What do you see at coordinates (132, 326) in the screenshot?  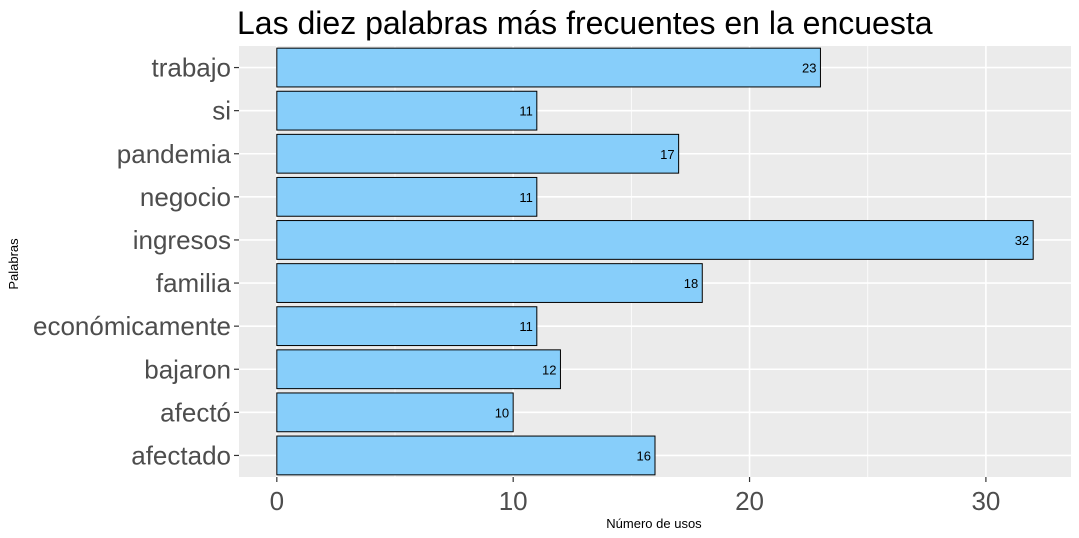 I see `y-tick-label: económicamente` at bounding box center [132, 326].